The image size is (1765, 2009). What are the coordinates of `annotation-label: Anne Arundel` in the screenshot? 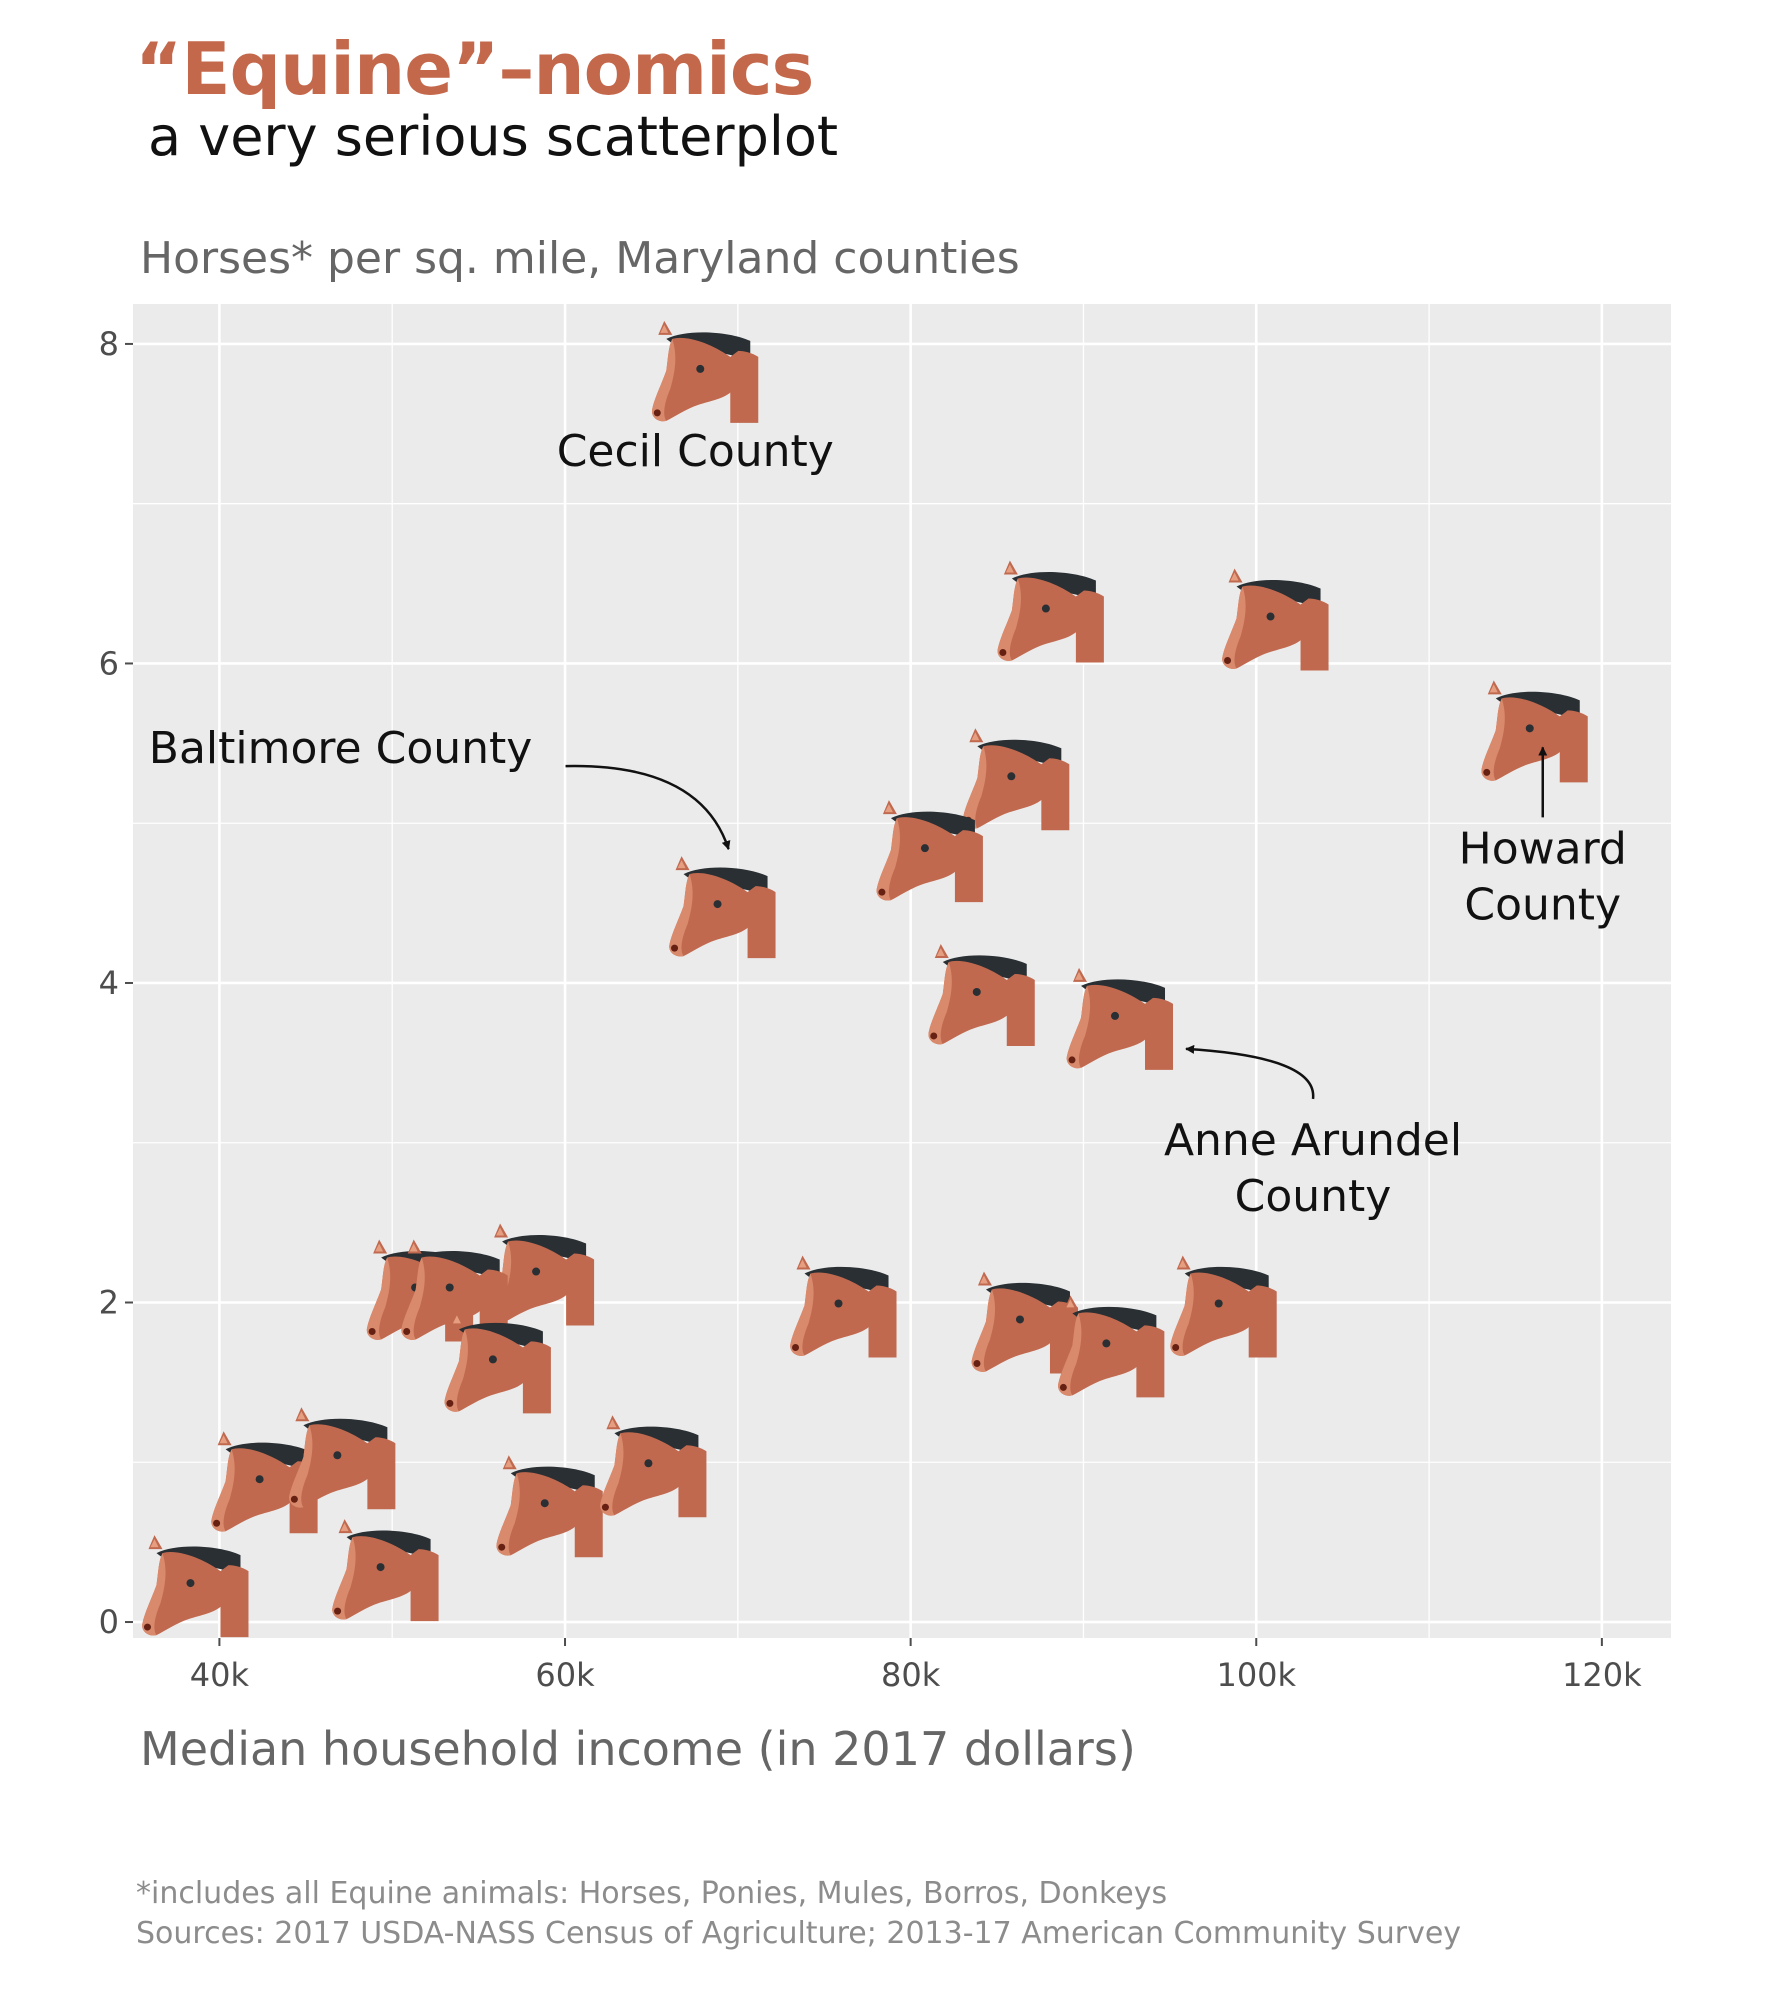 It's located at (1313, 1140).